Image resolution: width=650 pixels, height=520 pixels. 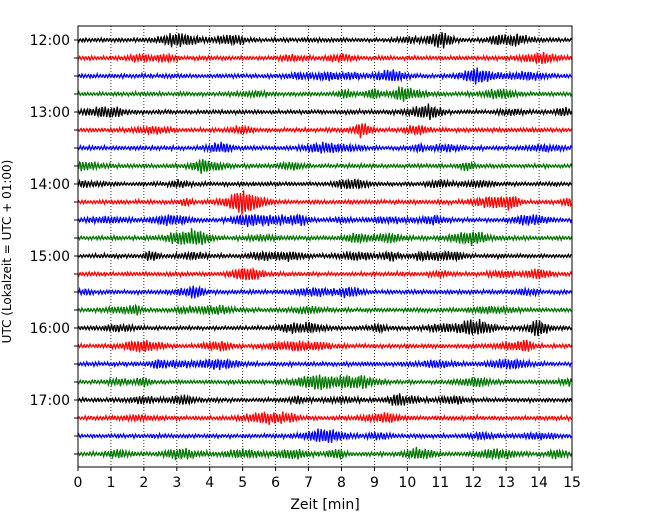 I want to click on x-tick-label: 1, so click(x=110, y=483).